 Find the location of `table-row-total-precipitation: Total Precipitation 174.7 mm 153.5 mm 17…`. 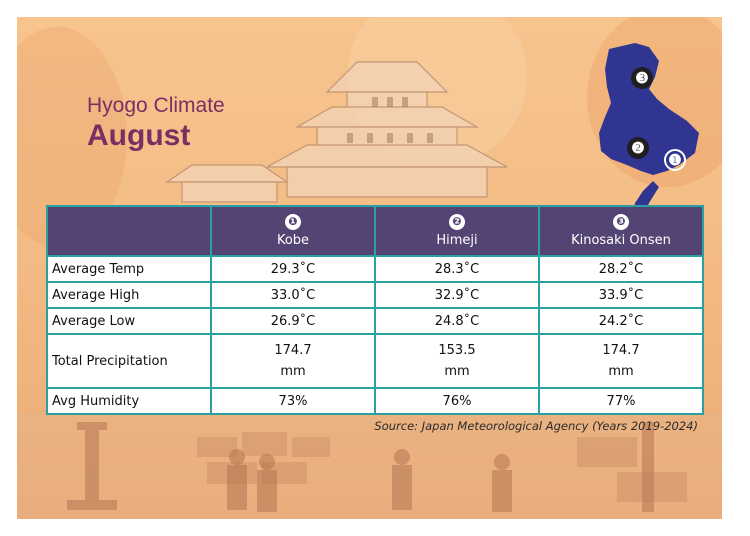

table-row-total-precipitation: Total Precipitation 174.7 mm 153.5 mm 17… is located at coordinates (375, 361).